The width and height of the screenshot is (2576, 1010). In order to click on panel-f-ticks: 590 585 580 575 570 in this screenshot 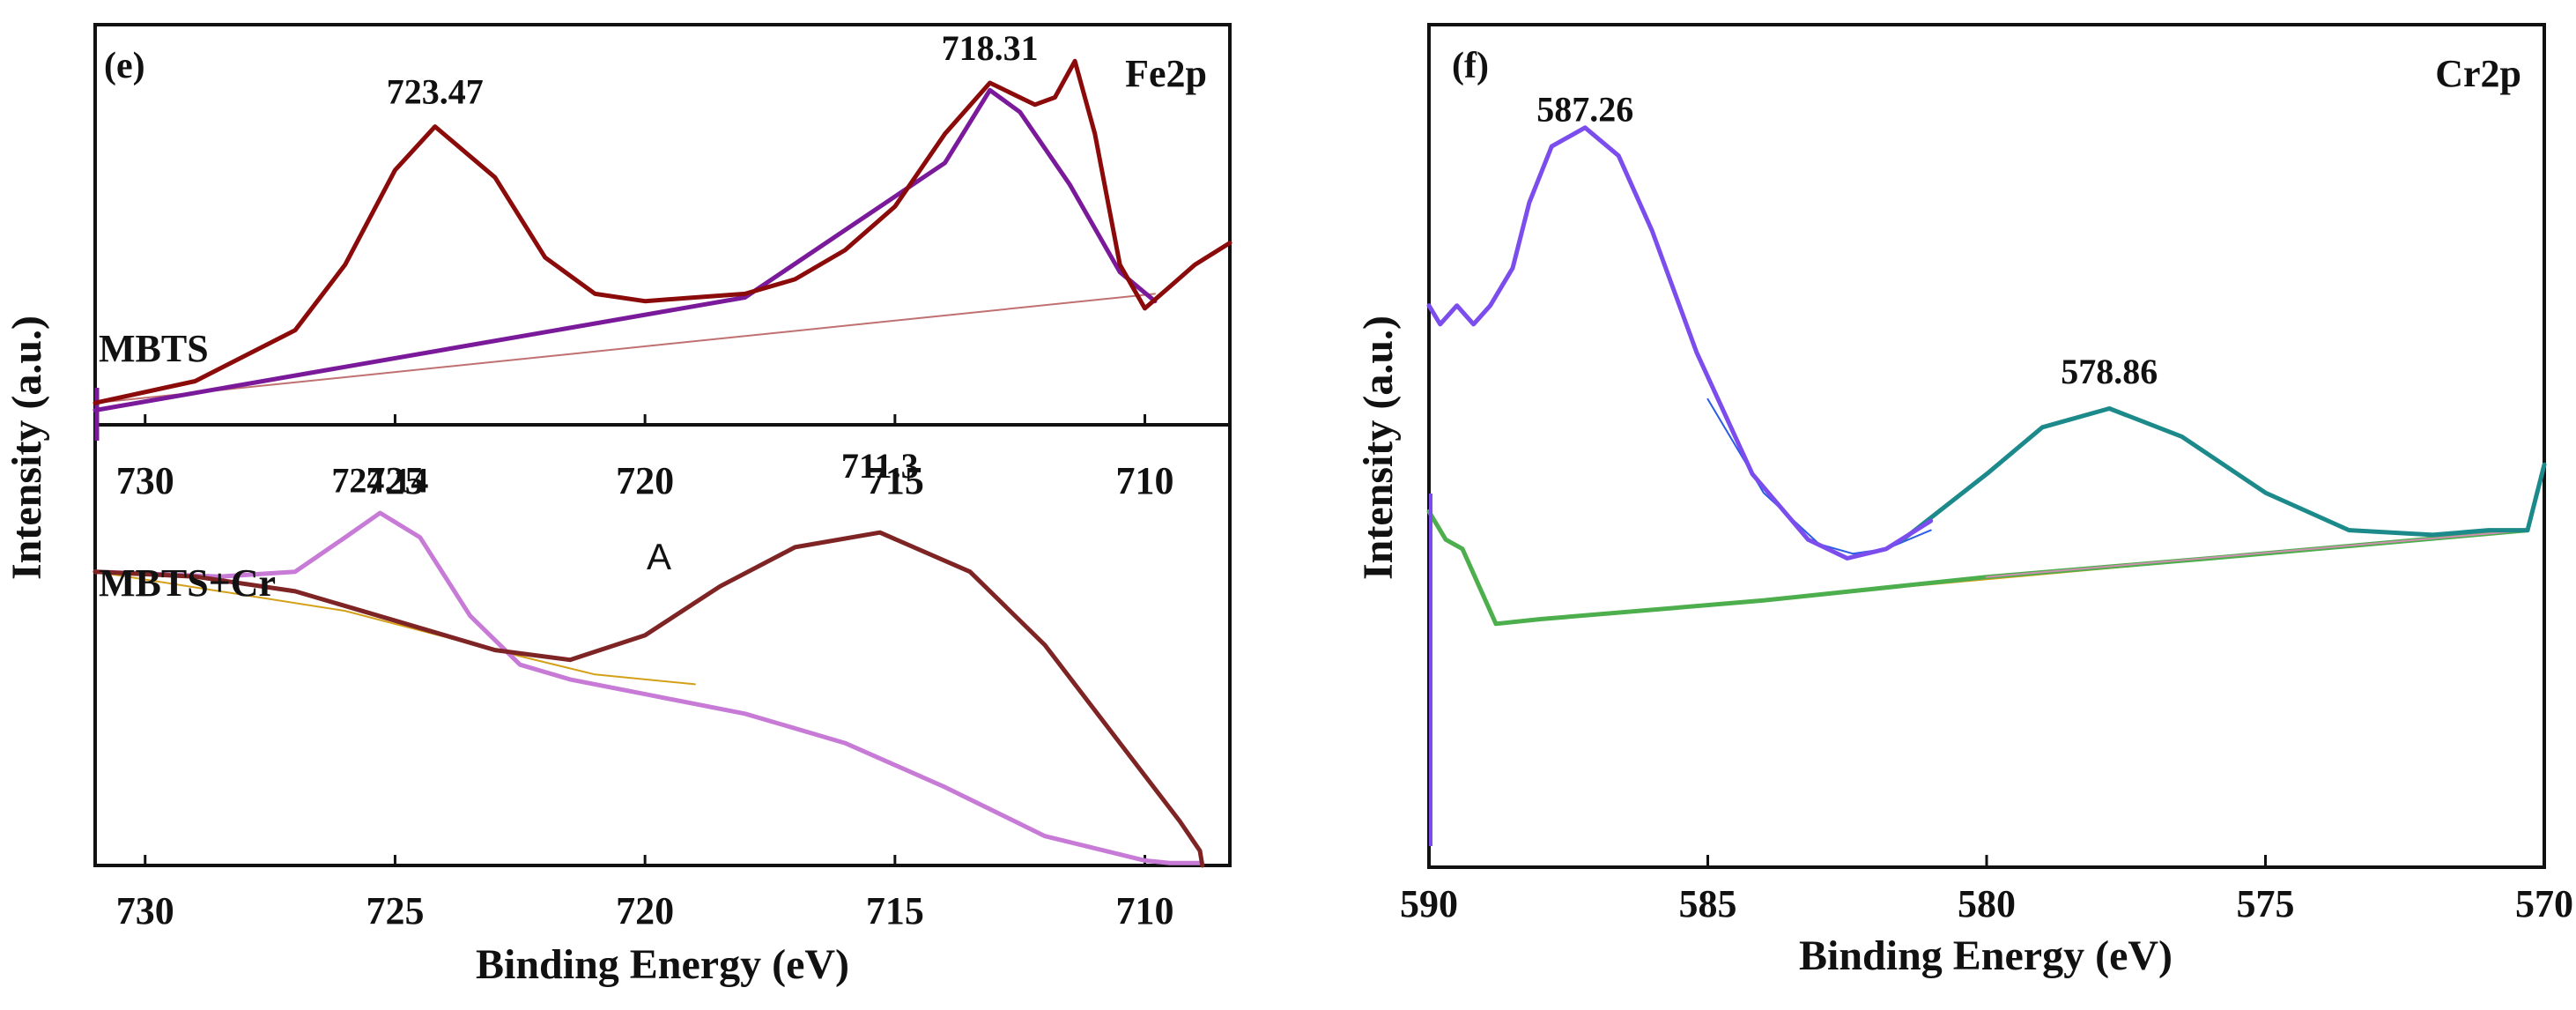, I will do `click(1987, 890)`.